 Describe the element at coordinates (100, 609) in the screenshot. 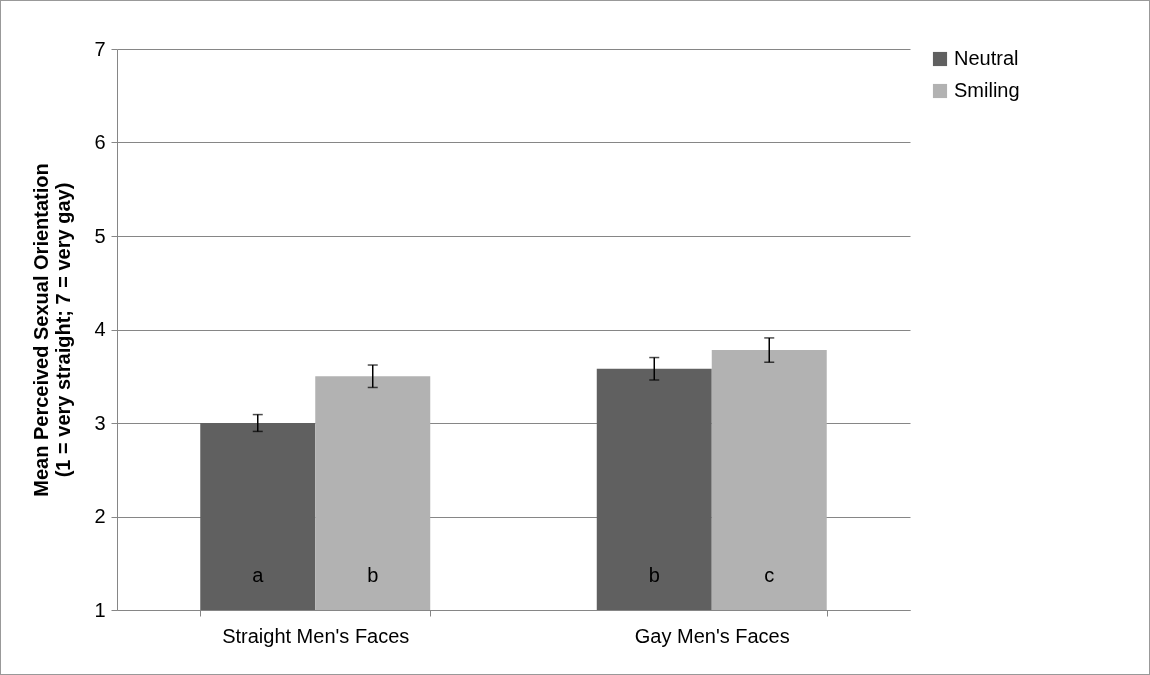

I see `y-tick-label: 1` at that location.